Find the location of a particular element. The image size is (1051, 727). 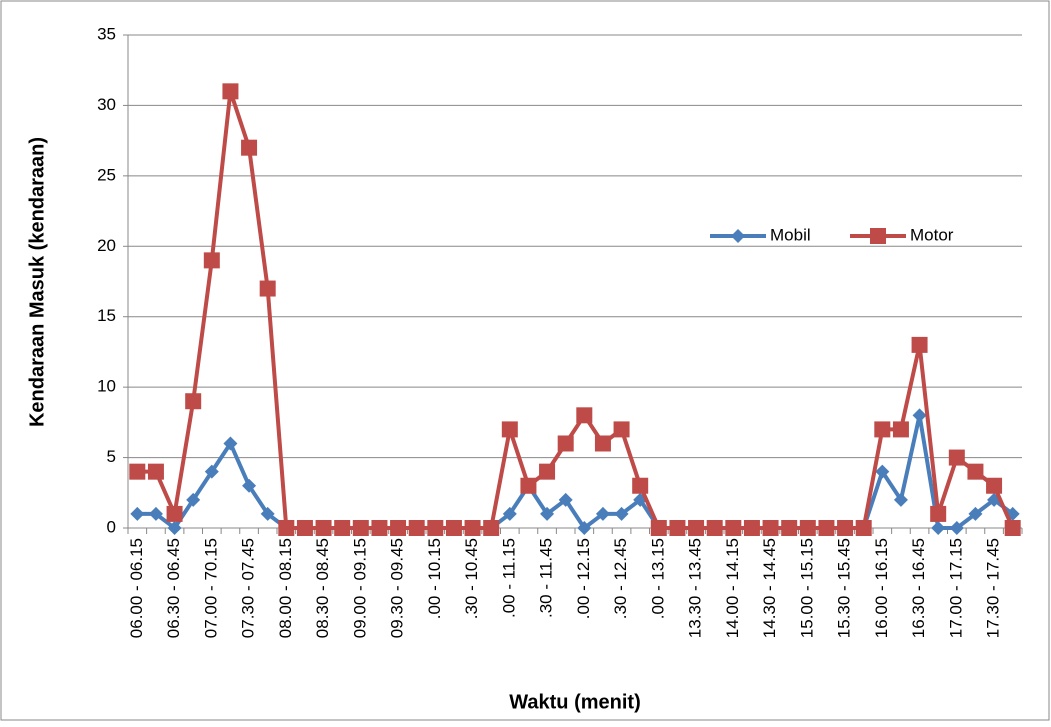

y-tick-label: 30 is located at coordinates (106, 104).